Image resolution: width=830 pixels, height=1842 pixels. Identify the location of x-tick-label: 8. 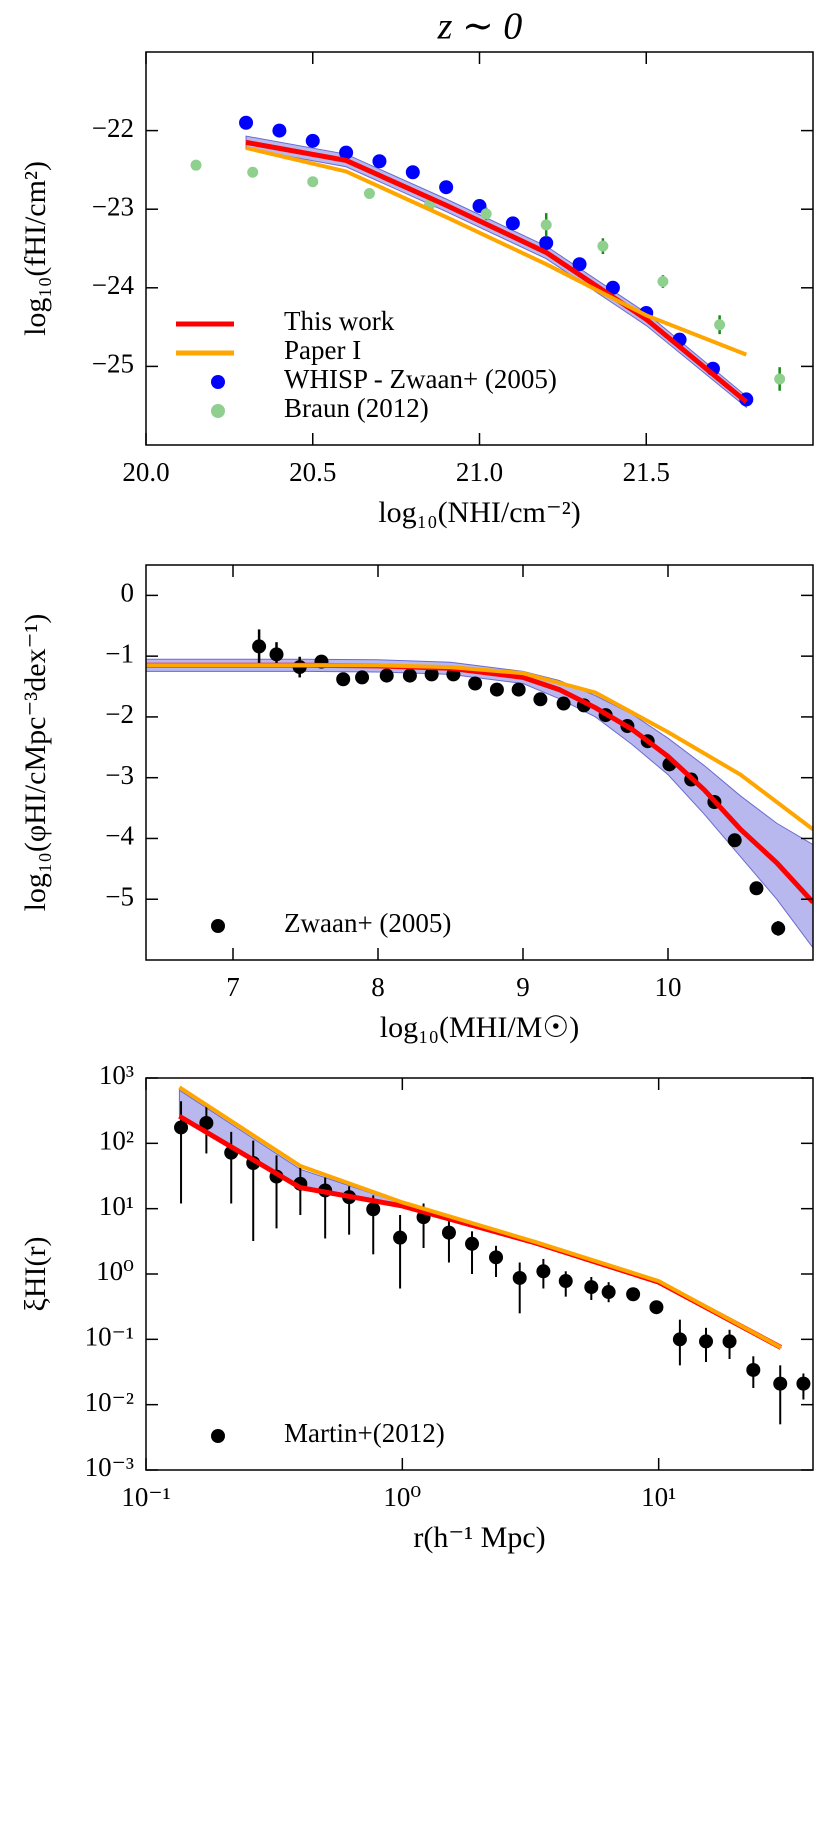
(378, 987).